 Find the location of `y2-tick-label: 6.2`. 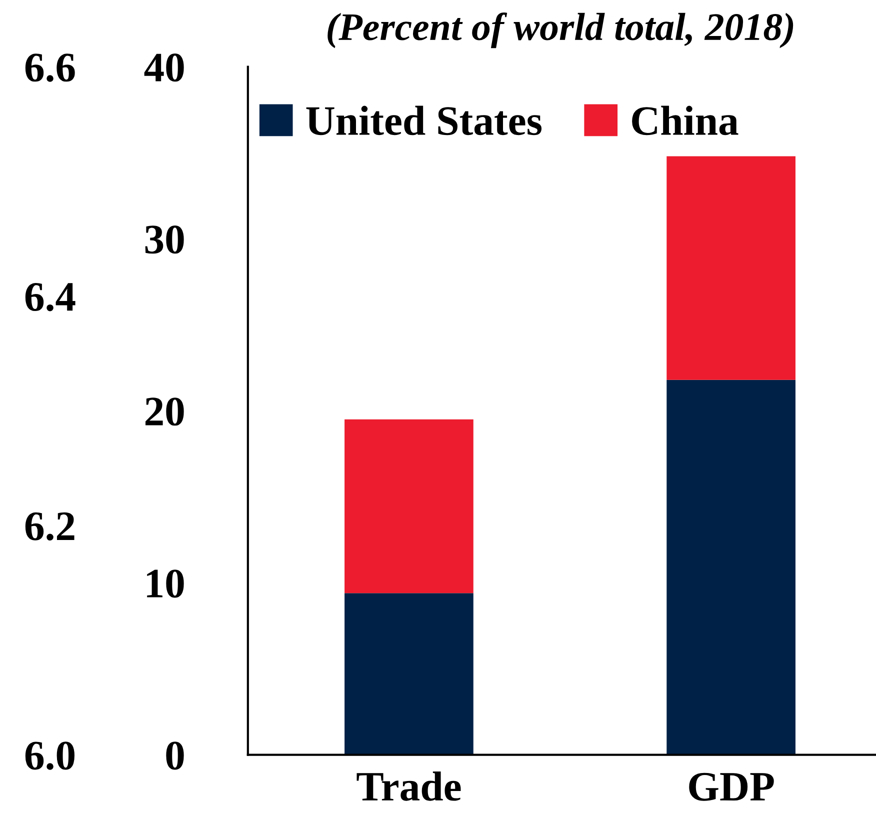

y2-tick-label: 6.2 is located at coordinates (49, 526).